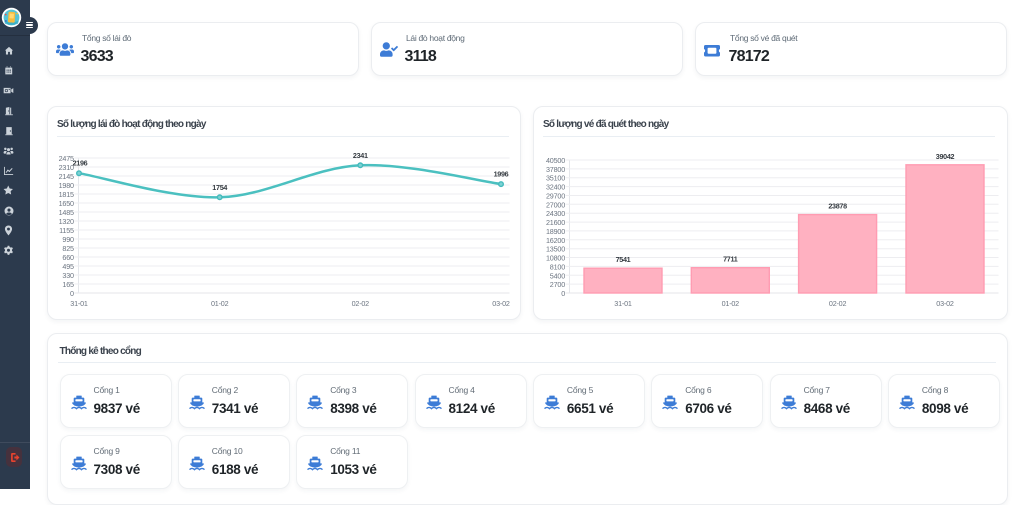  I want to click on svg-text: 13500, so click(555, 249).